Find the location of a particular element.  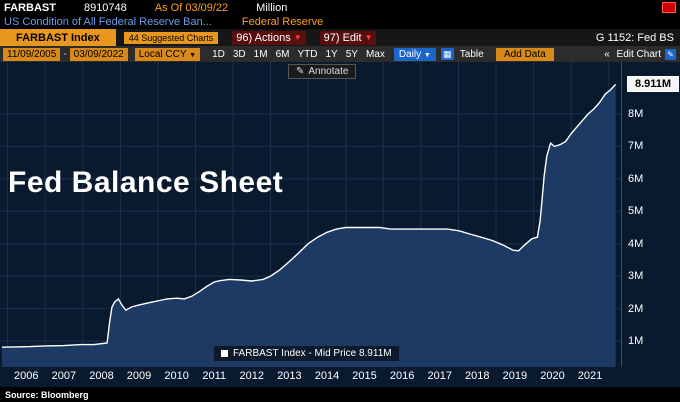

x-axis-label: 2011 is located at coordinates (214, 376).